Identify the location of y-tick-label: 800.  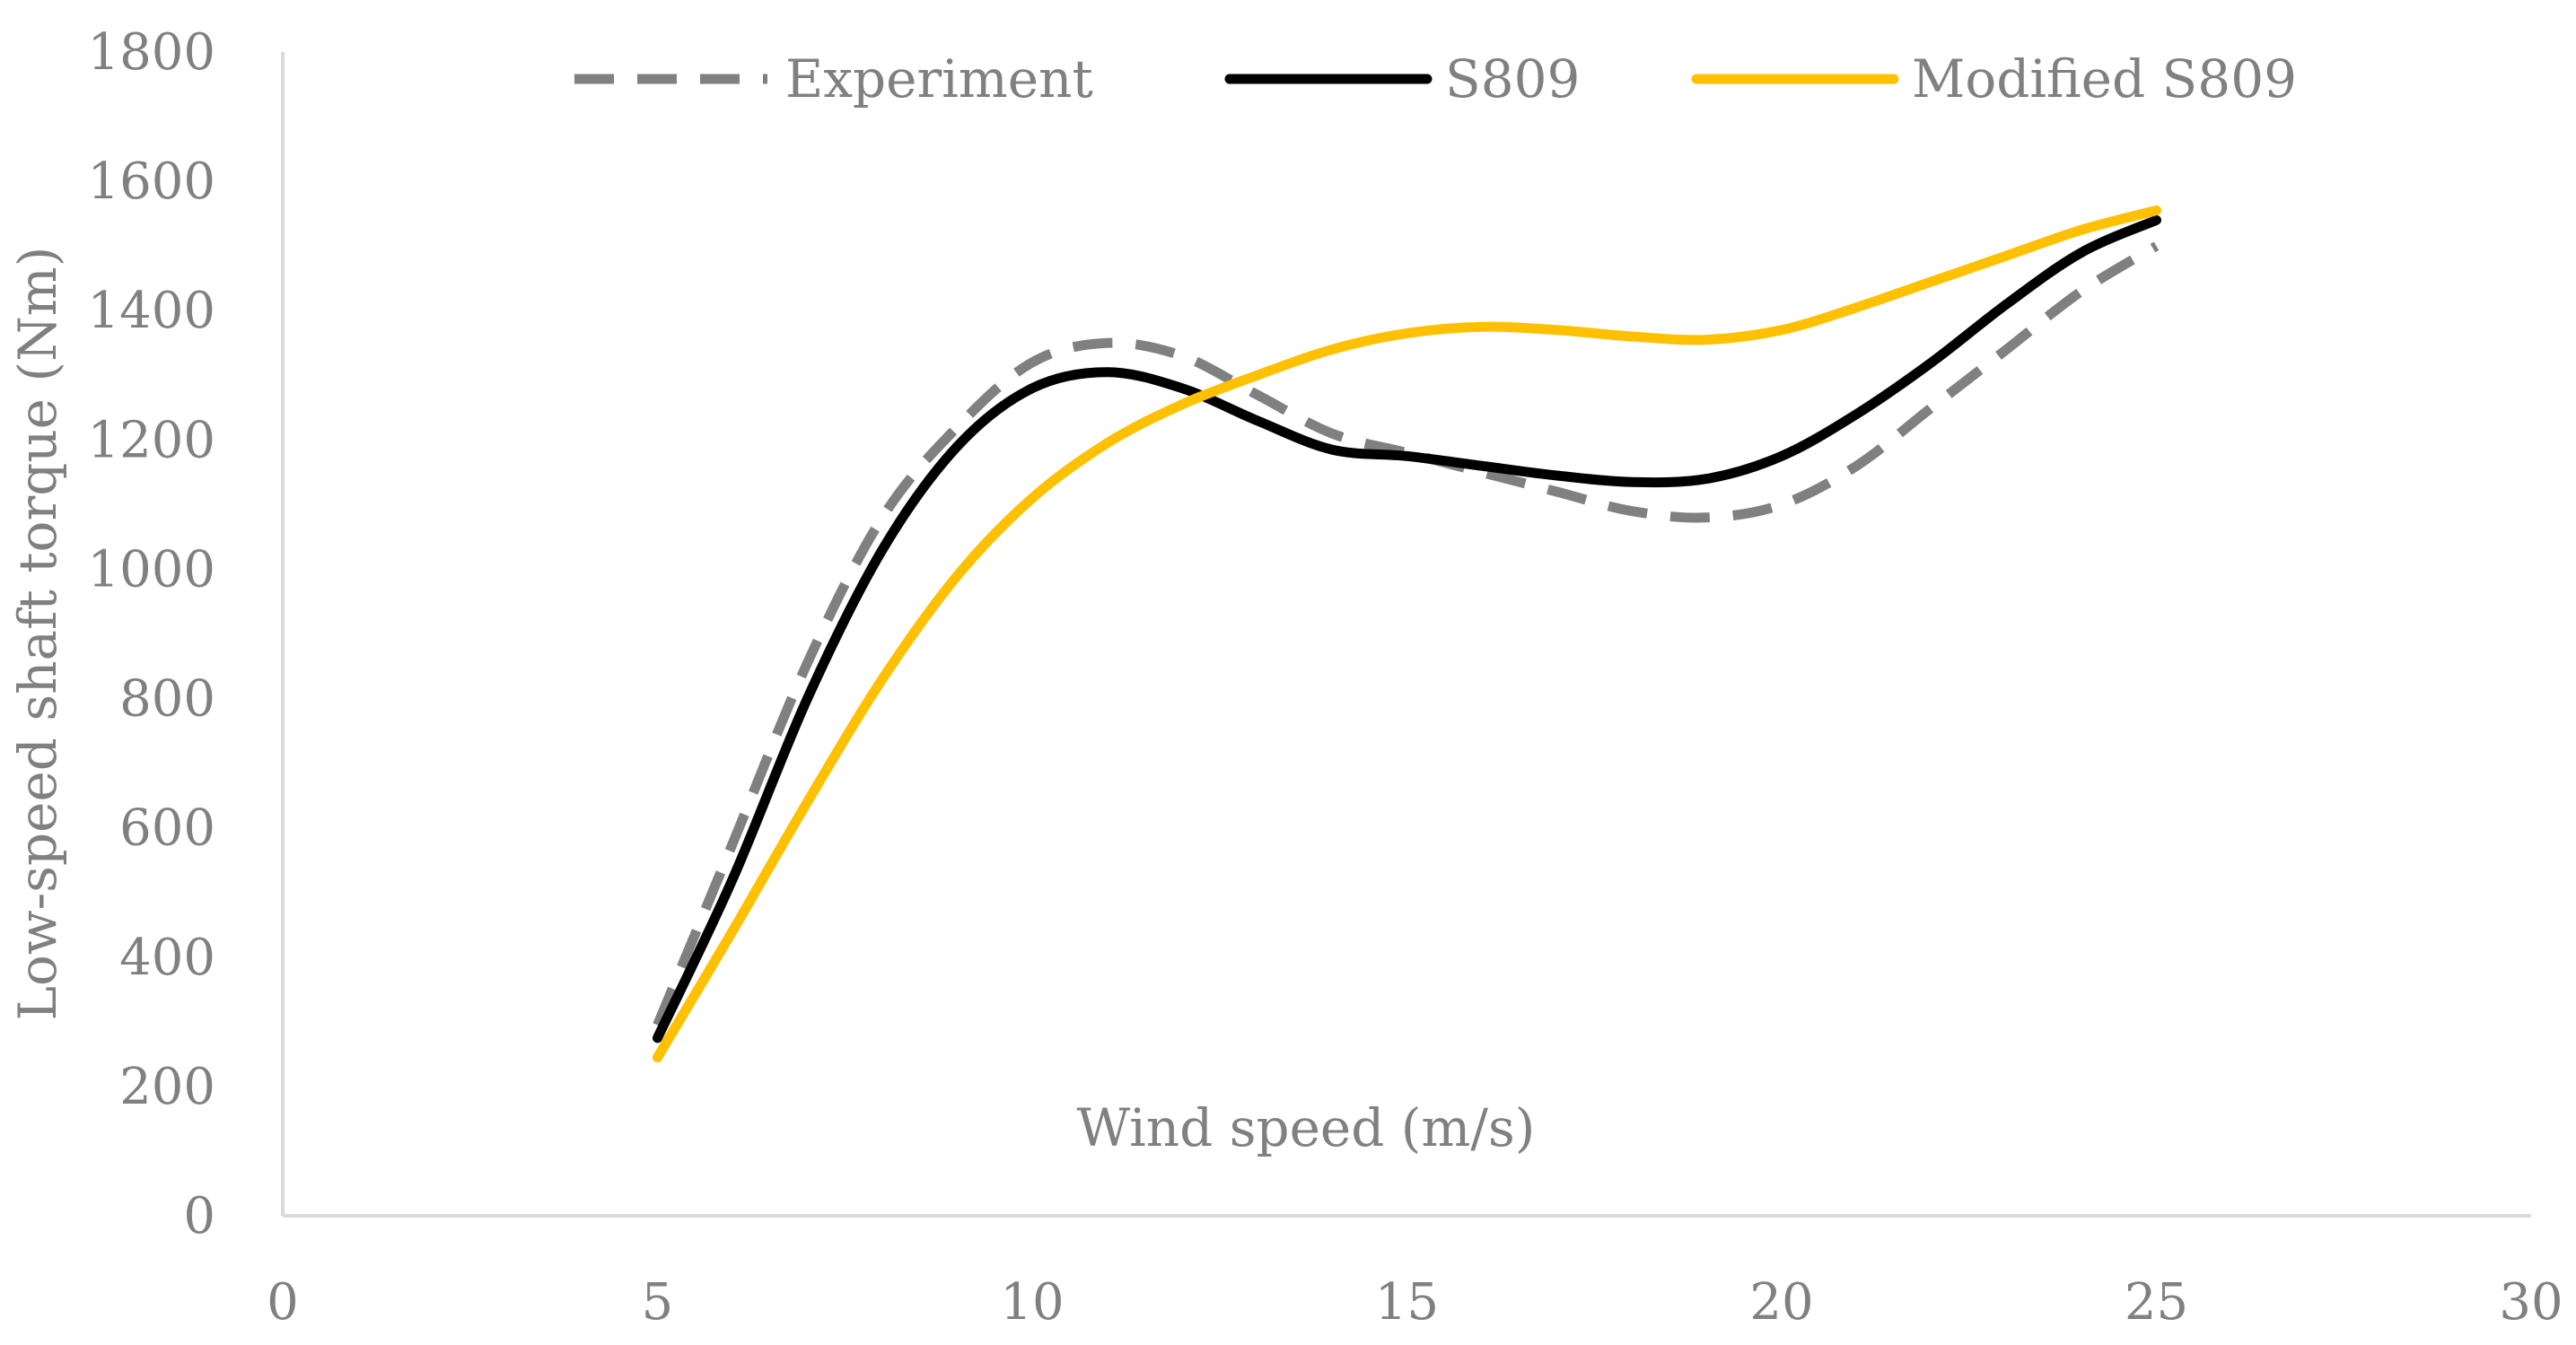
(167, 699).